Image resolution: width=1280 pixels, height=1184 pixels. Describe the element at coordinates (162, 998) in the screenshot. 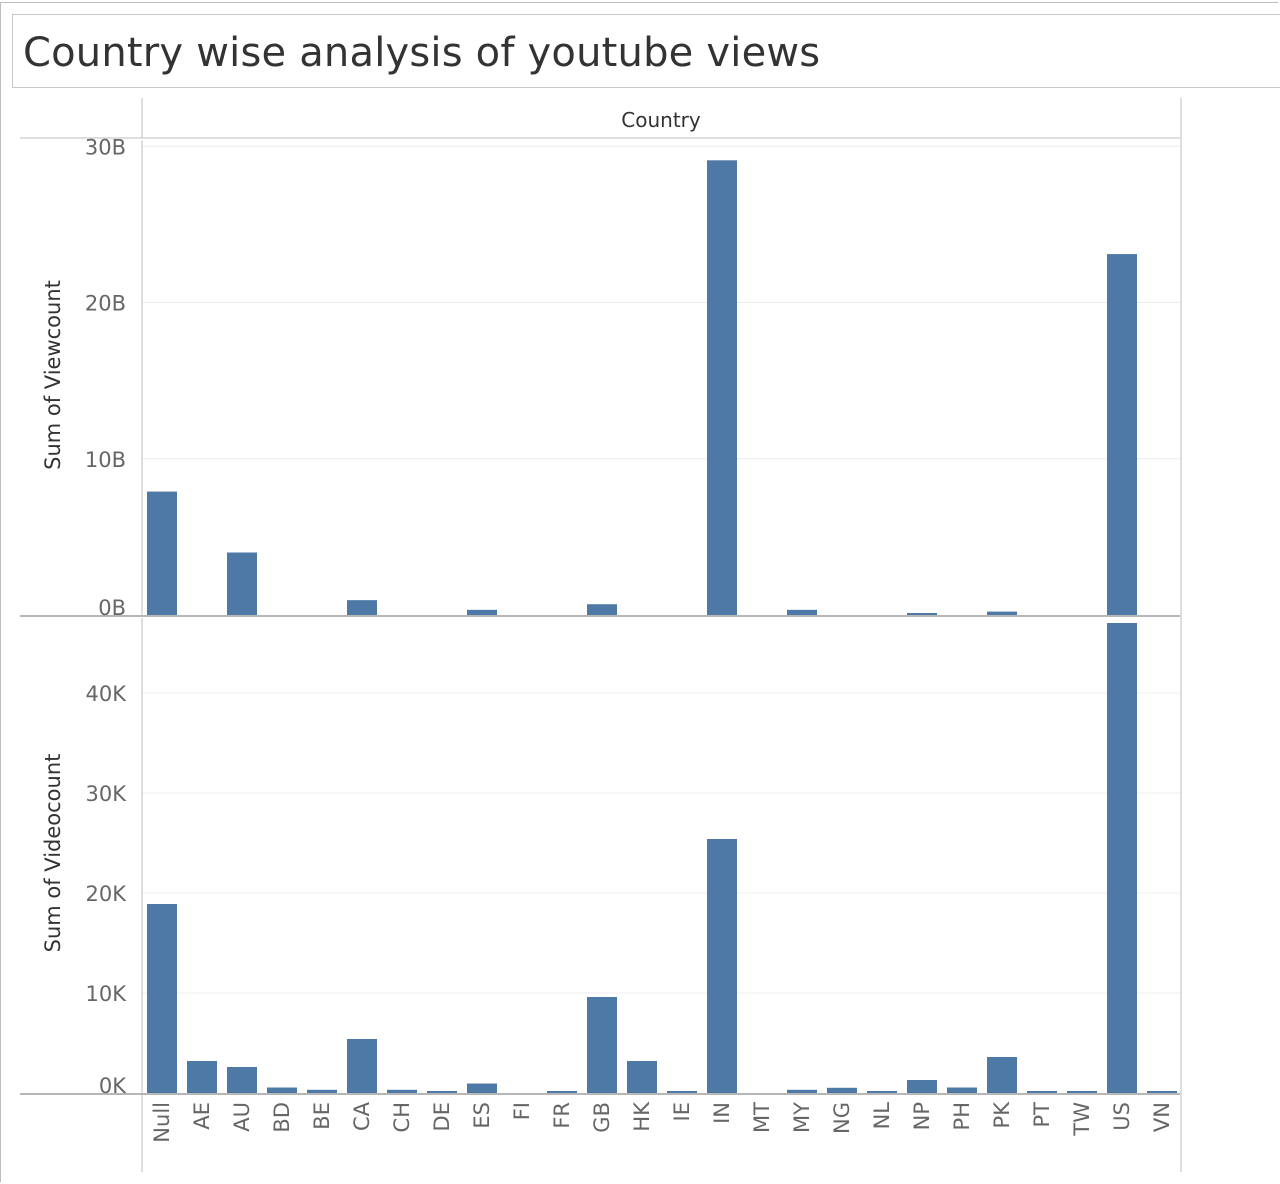

I see `videocount-bar-Null` at that location.